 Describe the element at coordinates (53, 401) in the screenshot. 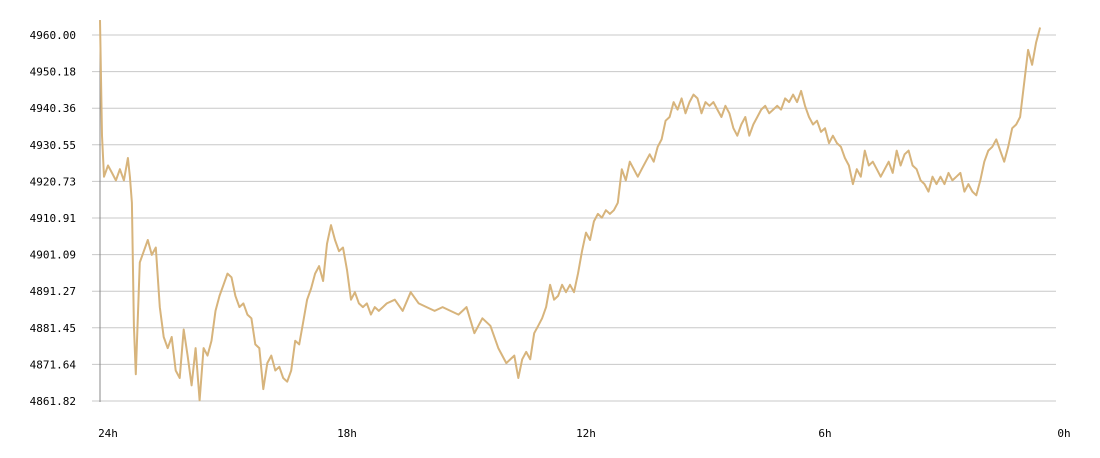

I see `y-tick-label: 4861.82` at that location.